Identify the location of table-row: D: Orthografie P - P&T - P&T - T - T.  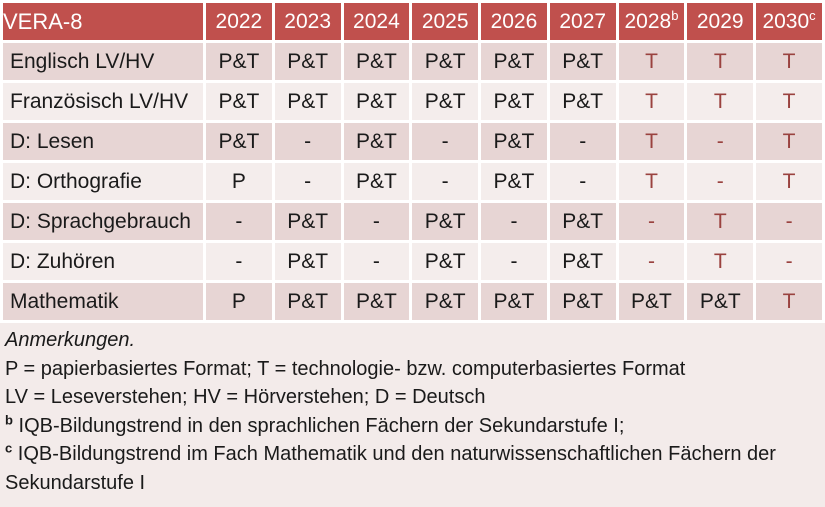
(412, 181).